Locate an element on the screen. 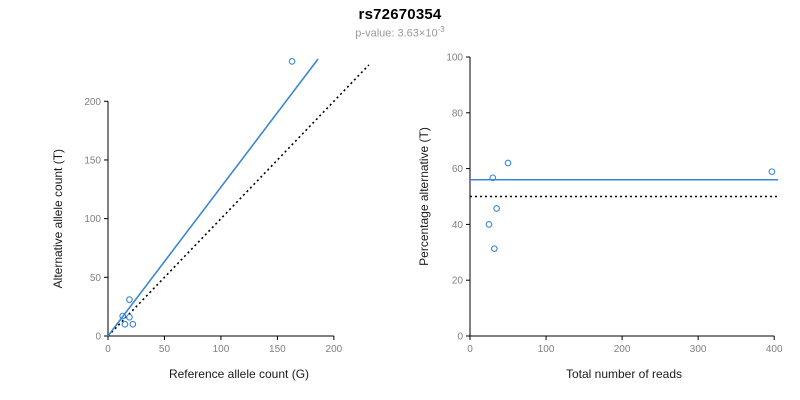 The image size is (800, 400). y-axis-title: Alternative allele count (T) is located at coordinates (58, 218).